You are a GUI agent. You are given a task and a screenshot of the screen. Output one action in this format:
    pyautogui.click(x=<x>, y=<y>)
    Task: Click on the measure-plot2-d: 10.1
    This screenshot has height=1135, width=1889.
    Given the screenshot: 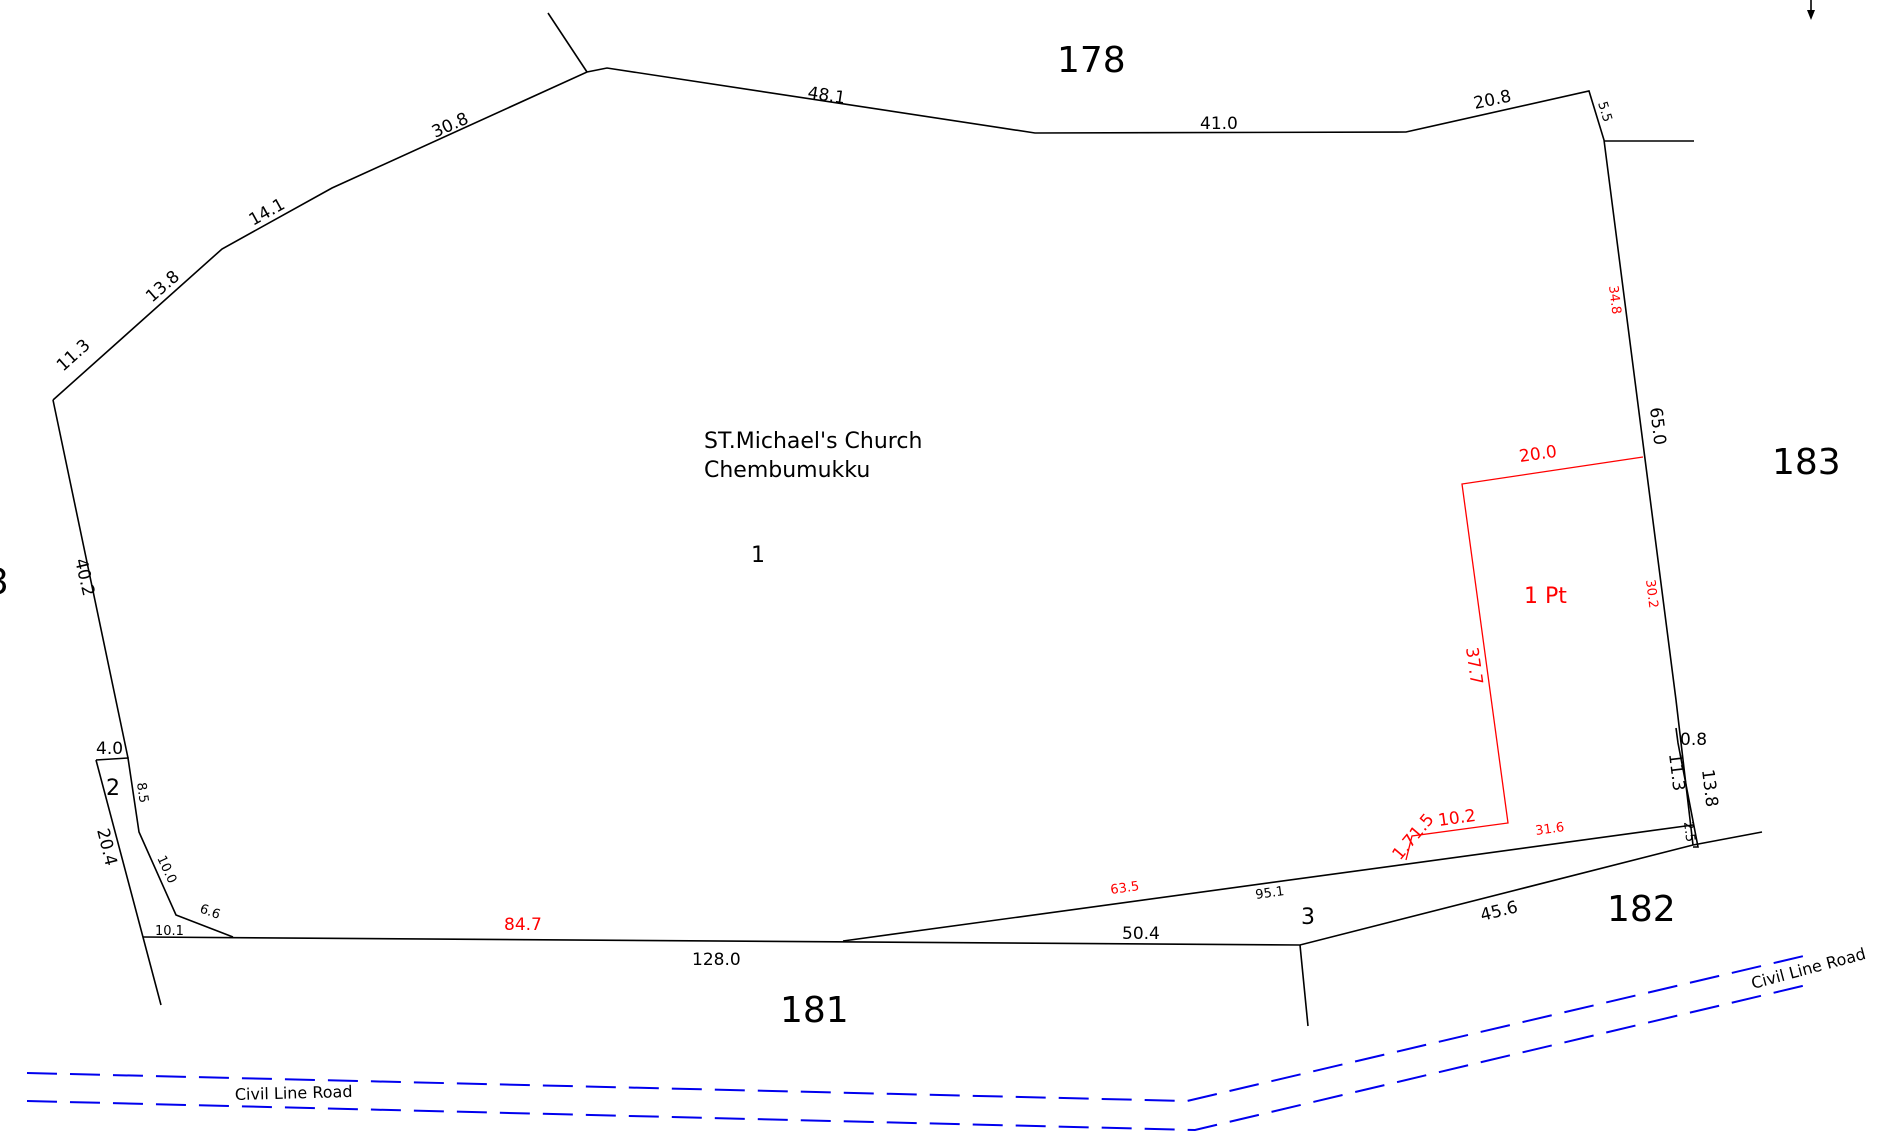 What is the action you would take?
    pyautogui.click(x=169, y=931)
    